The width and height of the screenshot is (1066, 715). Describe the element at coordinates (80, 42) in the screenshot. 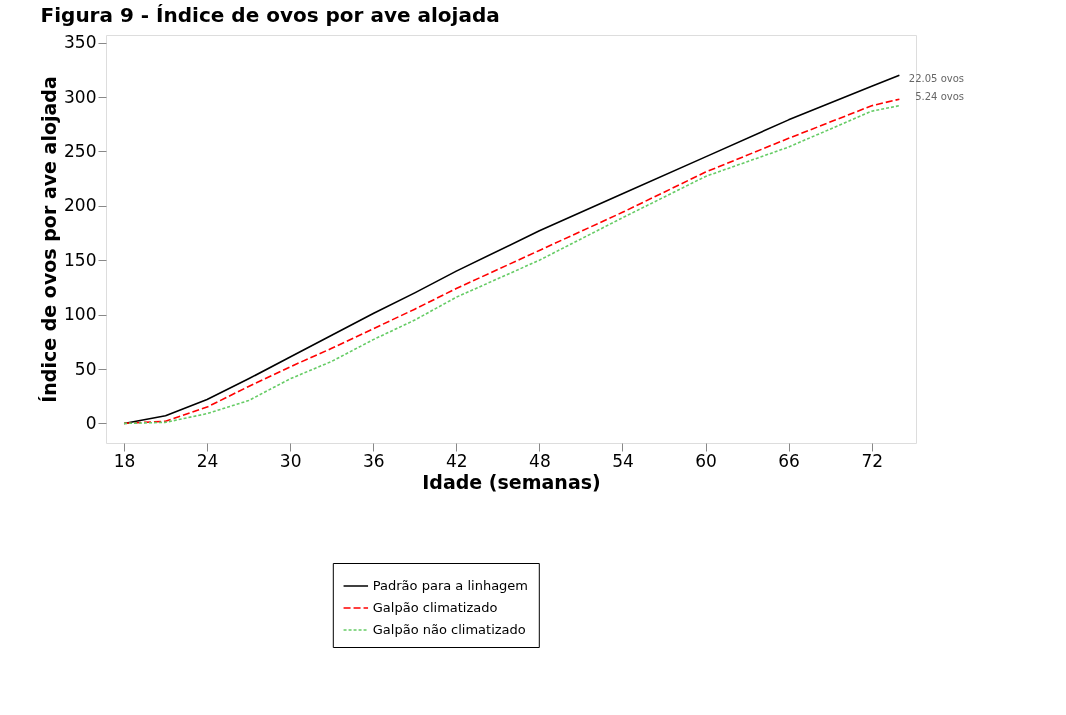

I see `y-tick-label: 350` at that location.